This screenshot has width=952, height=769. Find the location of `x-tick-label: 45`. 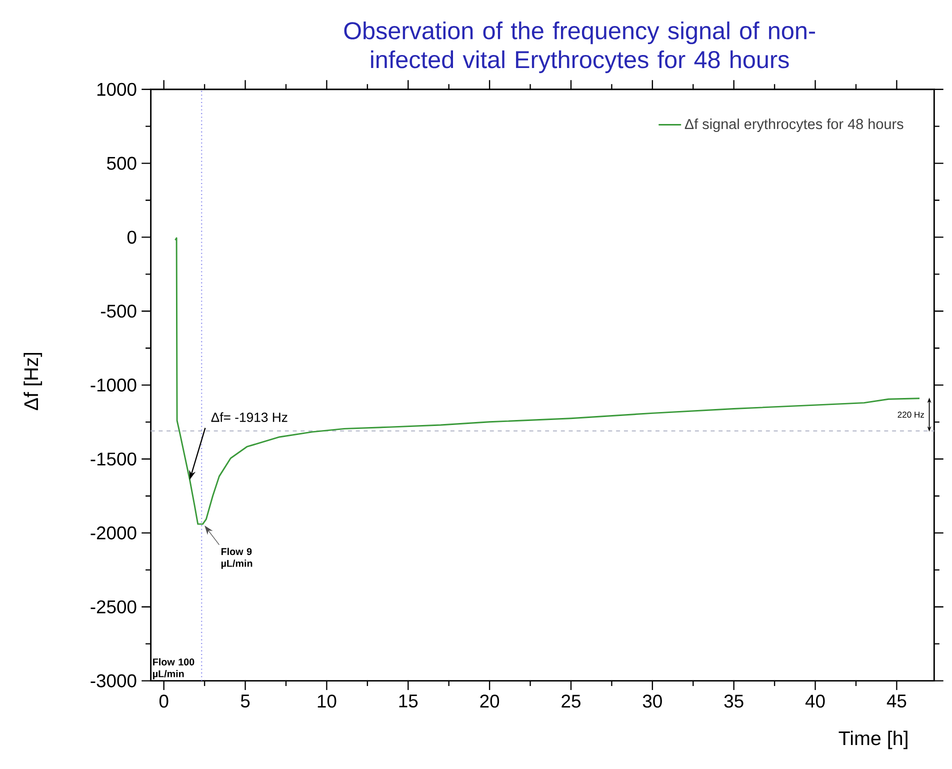

x-tick-label: 45 is located at coordinates (896, 701).